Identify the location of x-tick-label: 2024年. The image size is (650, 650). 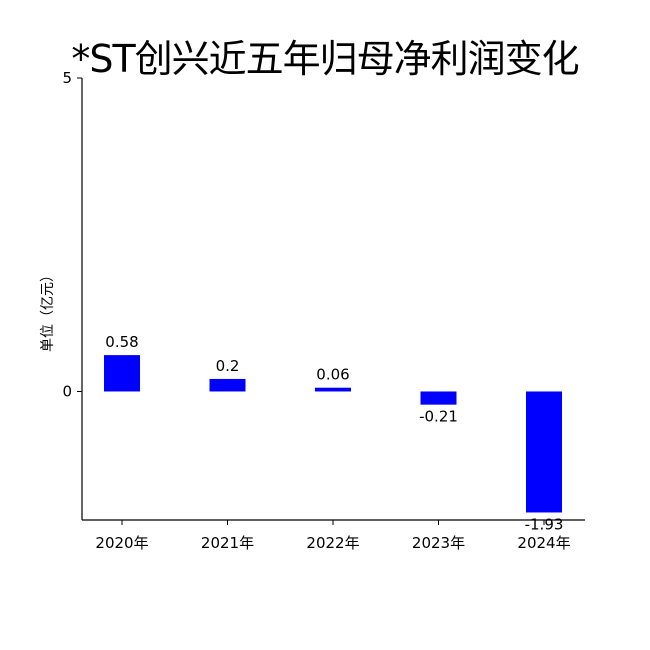
(543, 543).